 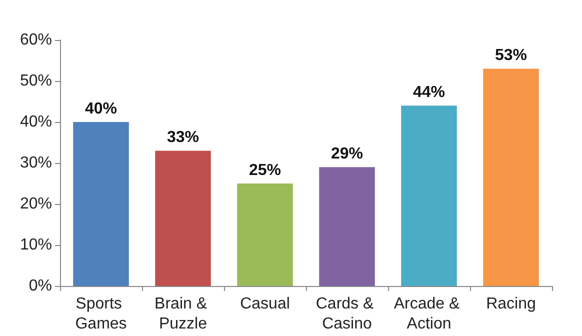 What do you see at coordinates (265, 170) in the screenshot?
I see `data-label: 25%` at bounding box center [265, 170].